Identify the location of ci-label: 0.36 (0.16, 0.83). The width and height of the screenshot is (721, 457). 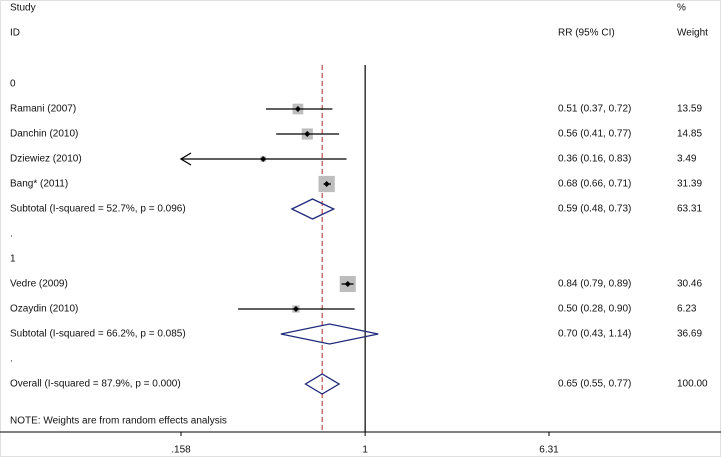
(594, 159).